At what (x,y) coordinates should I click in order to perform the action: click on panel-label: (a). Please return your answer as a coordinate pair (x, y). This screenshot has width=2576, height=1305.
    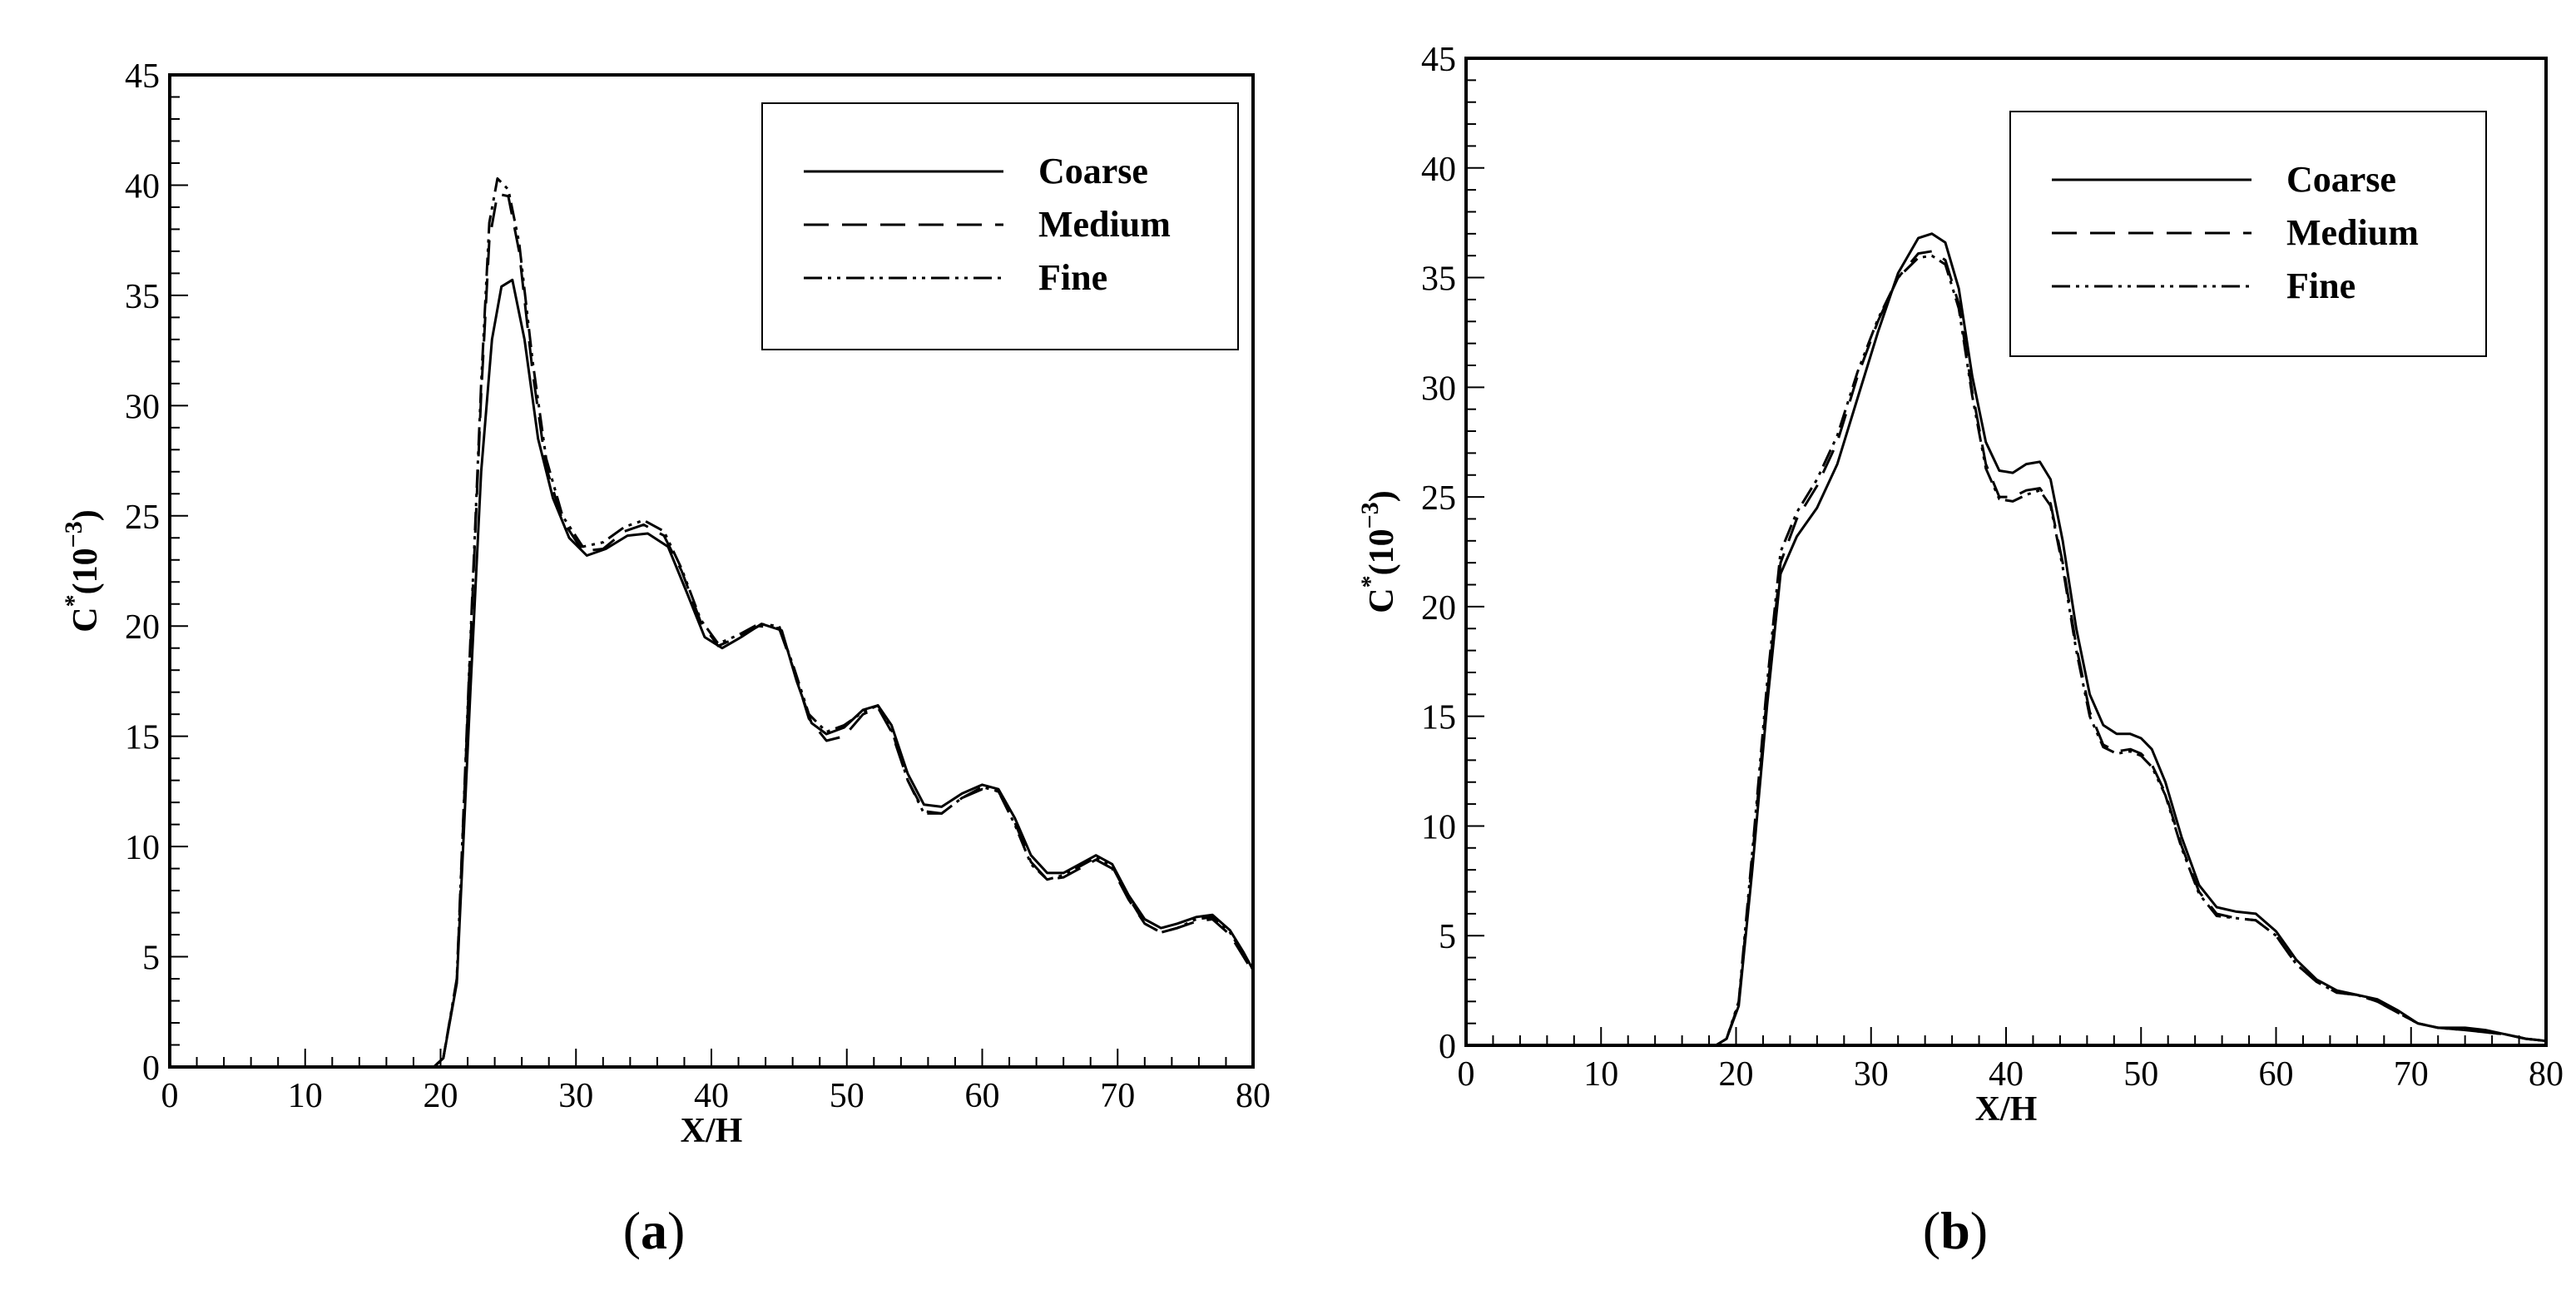
    Looking at the image, I should click on (654, 1230).